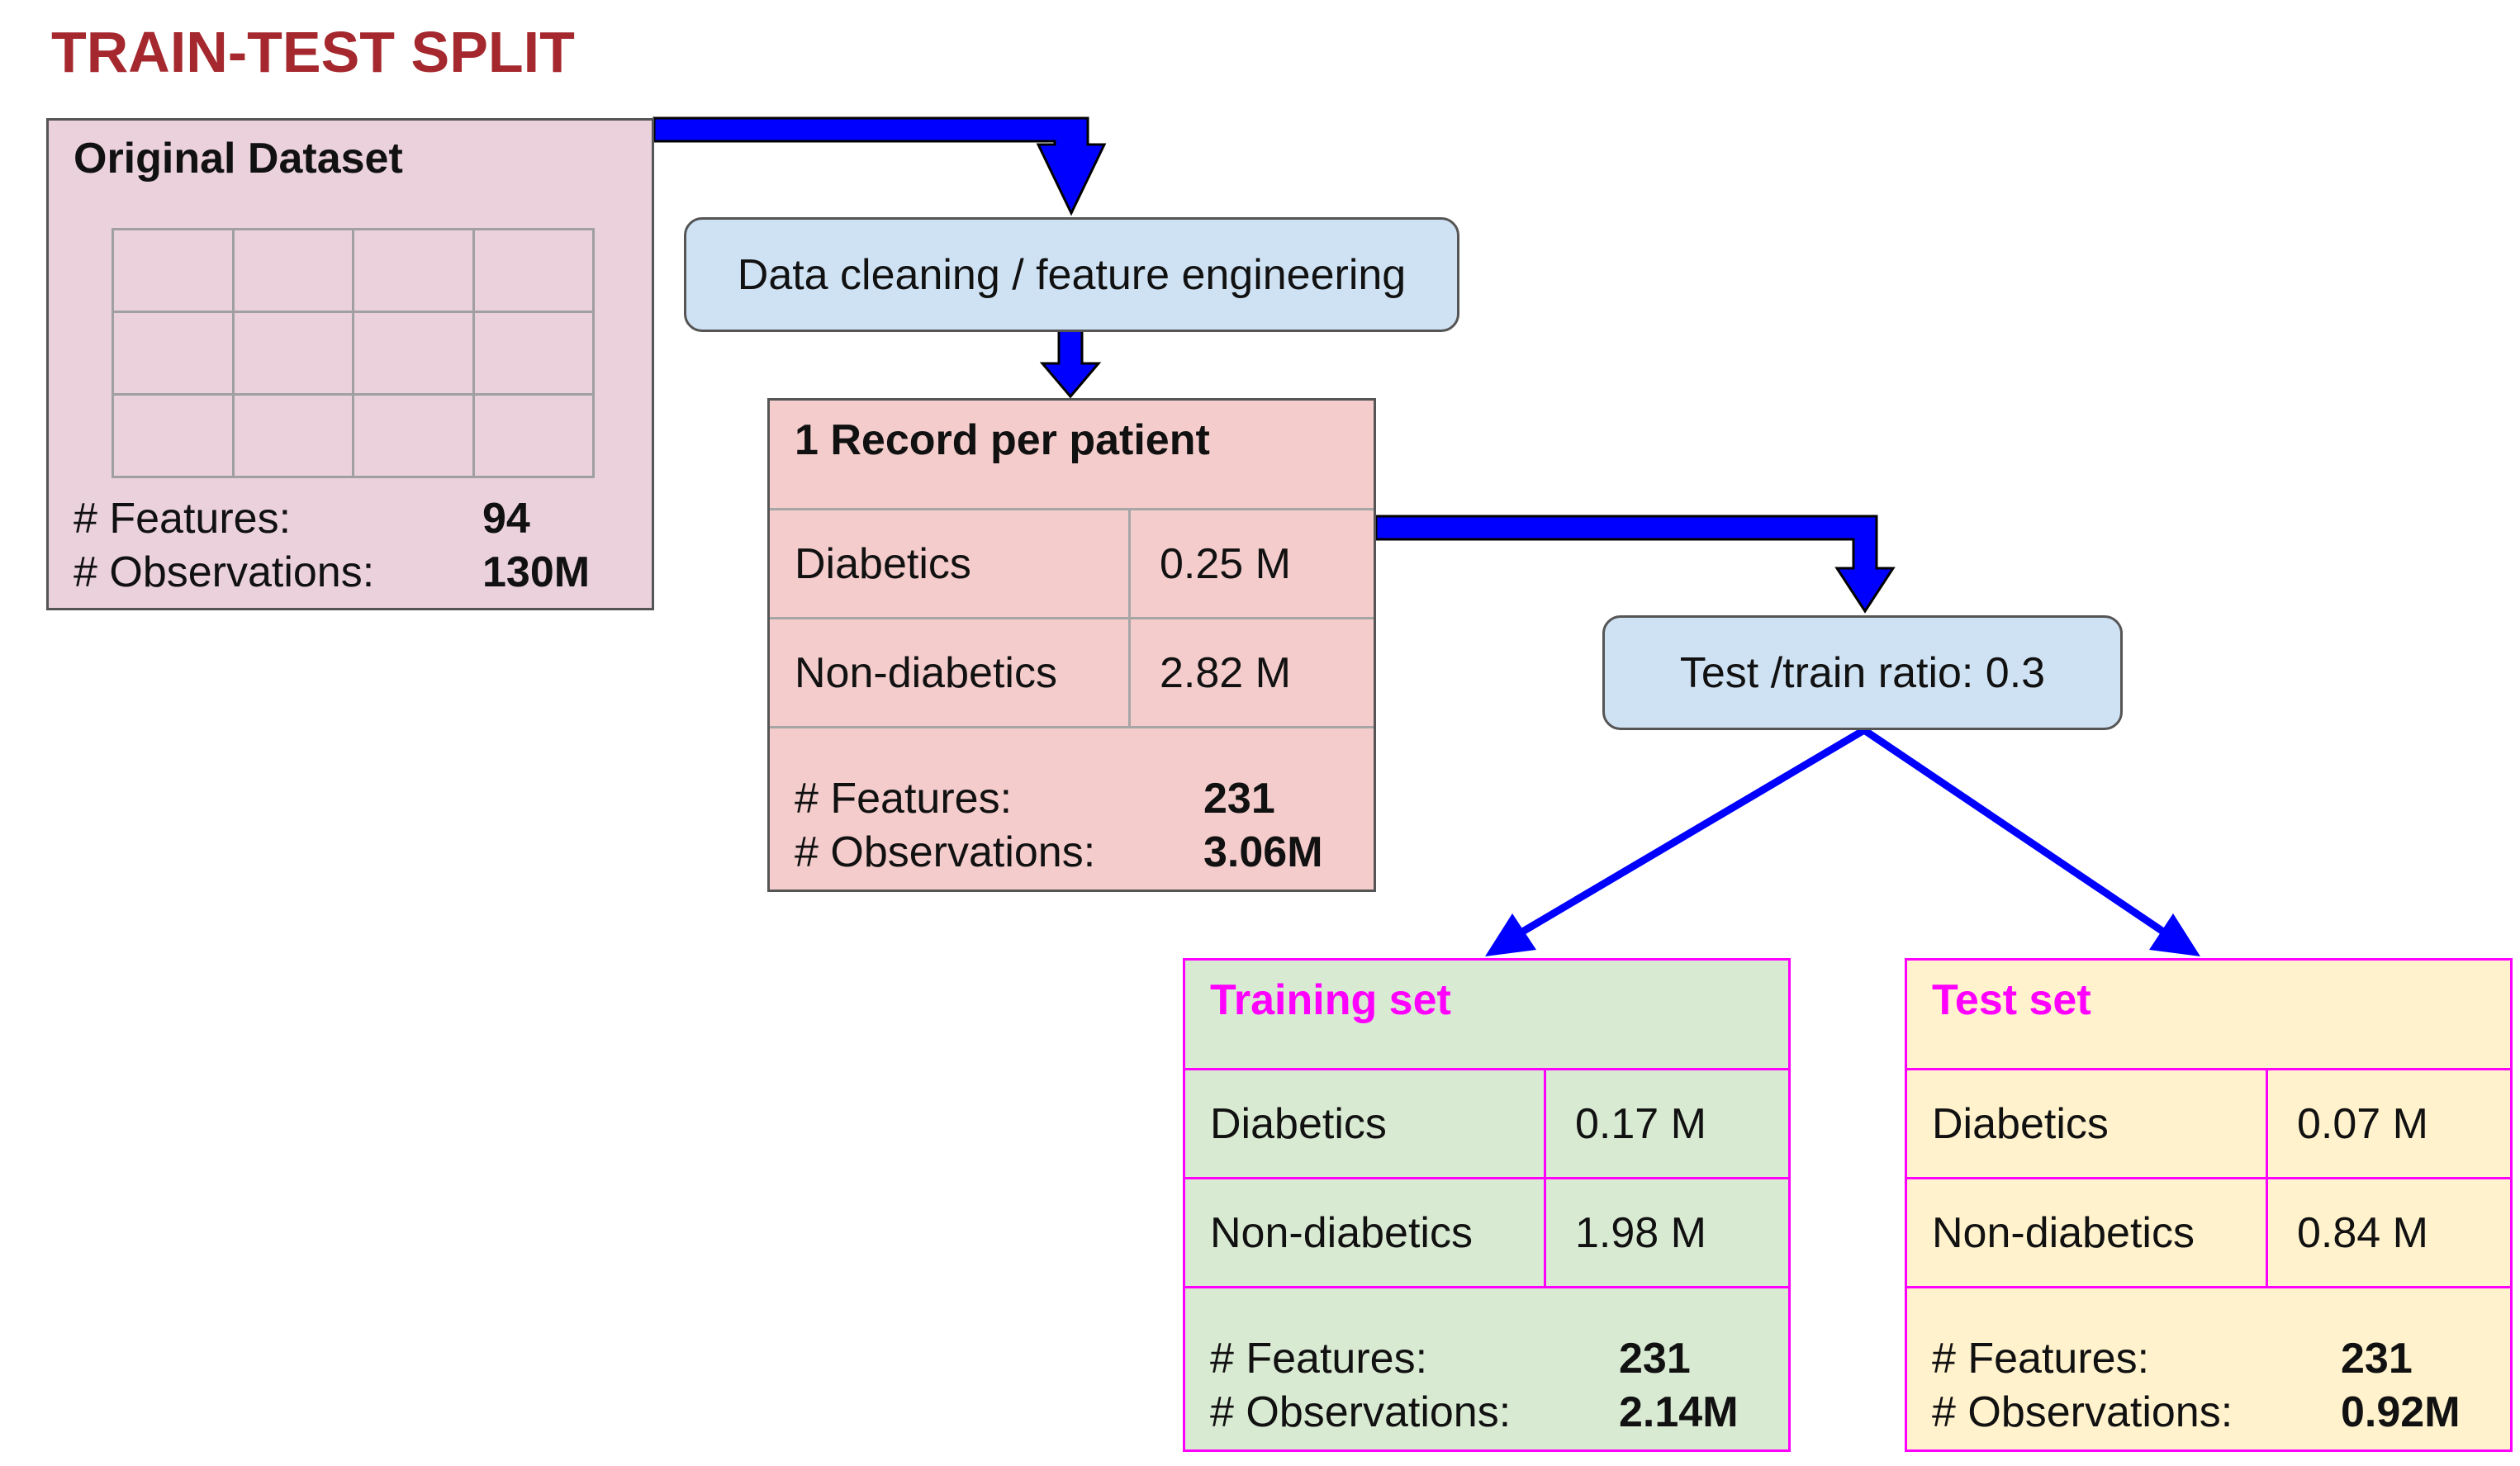 This screenshot has width=2520, height=1466. Describe the element at coordinates (536, 572) in the screenshot. I see `original-observations-value: 130M` at that location.